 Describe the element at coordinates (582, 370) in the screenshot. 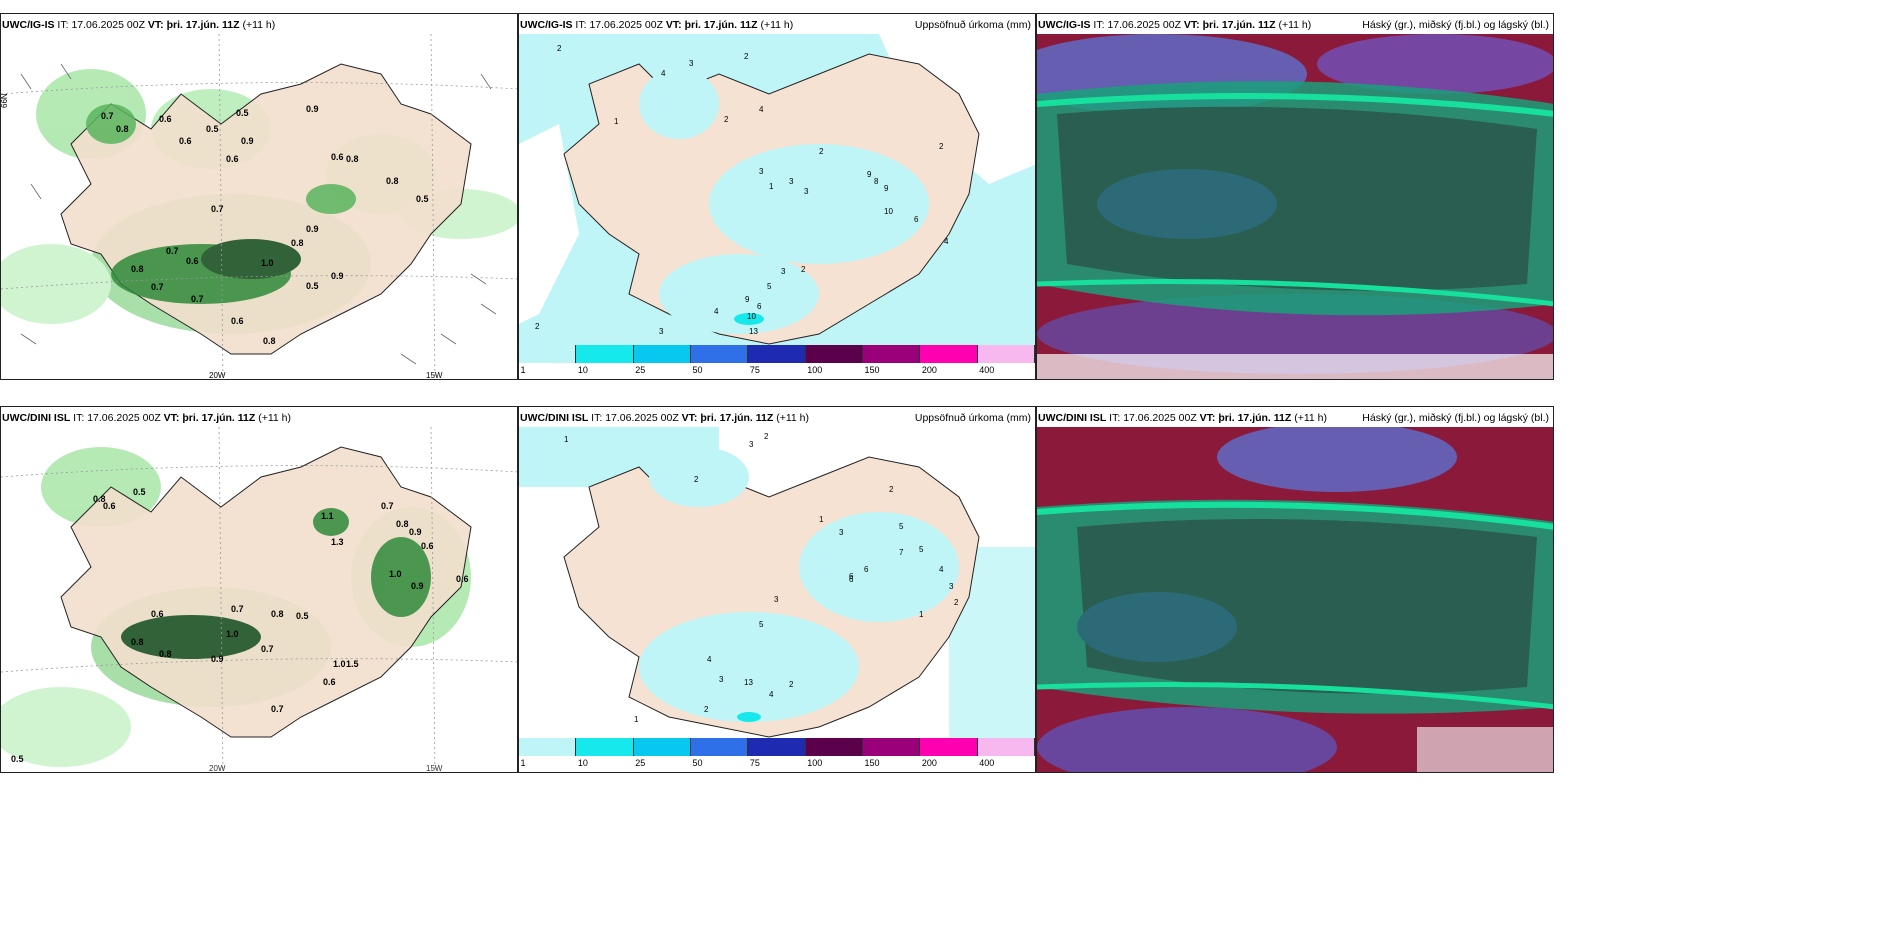

I see `legend-tick: 10` at that location.